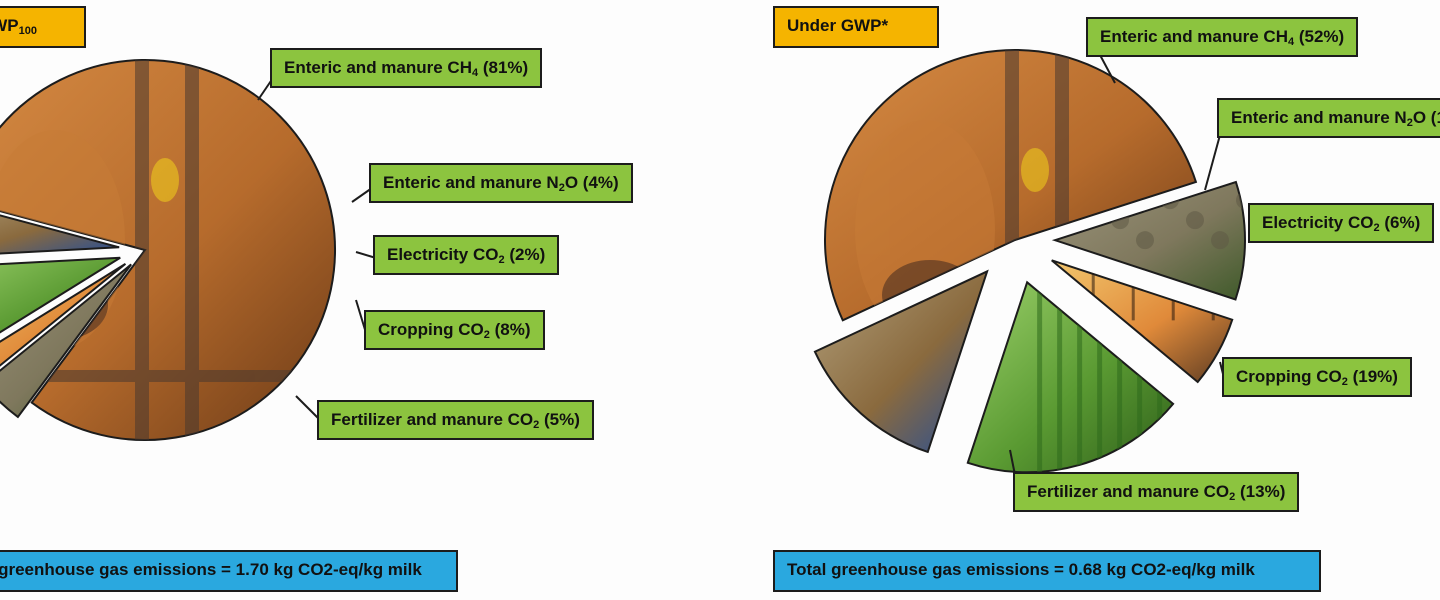 The image size is (1440, 600). Describe the element at coordinates (455, 420) in the screenshot. I see `slice-label-fertilizer: Fertilizer and manure CO2 (5%)` at that location.